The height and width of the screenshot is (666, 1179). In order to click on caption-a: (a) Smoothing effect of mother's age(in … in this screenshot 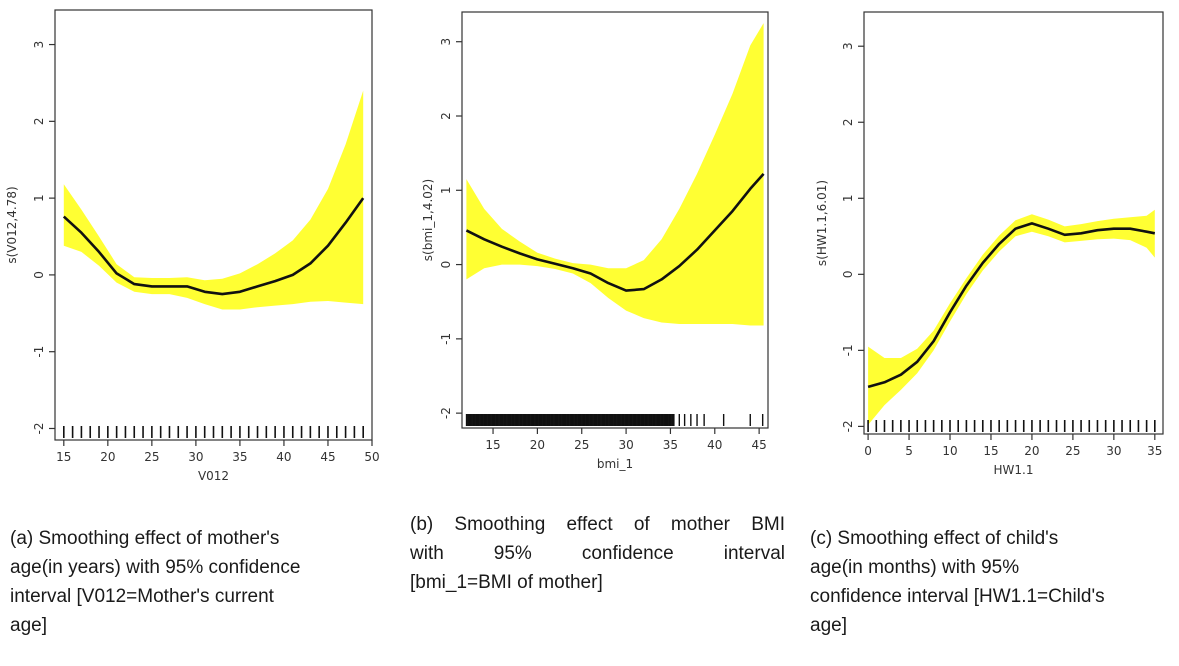, I will do `click(195, 582)`.